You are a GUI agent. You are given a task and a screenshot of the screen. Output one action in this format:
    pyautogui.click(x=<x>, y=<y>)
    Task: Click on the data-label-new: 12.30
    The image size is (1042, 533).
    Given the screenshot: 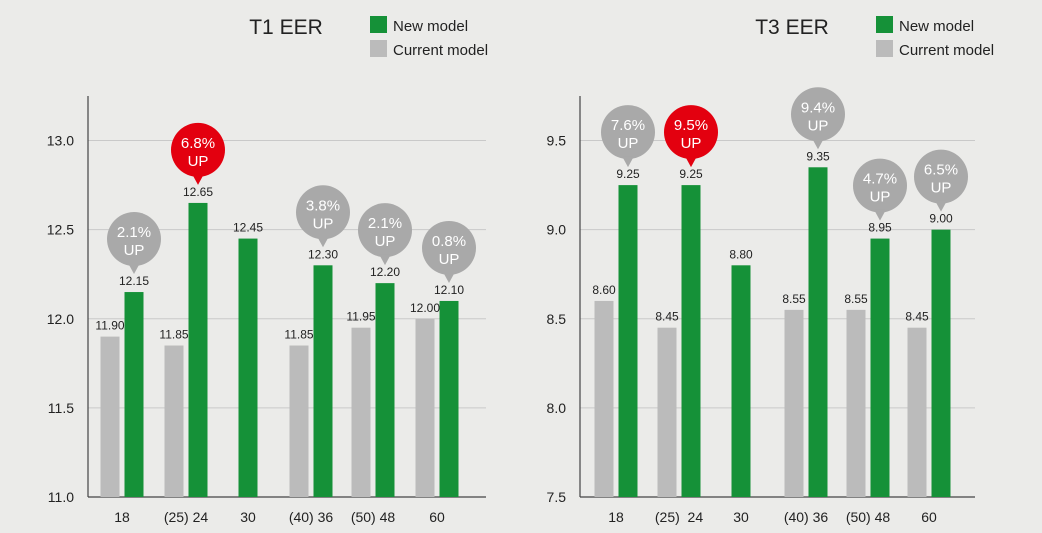 What is the action you would take?
    pyautogui.click(x=323, y=254)
    